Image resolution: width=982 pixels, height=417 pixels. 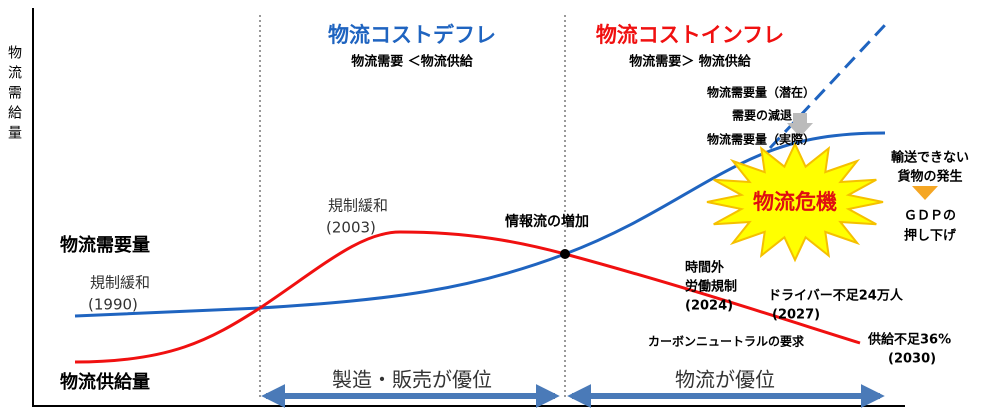 What do you see at coordinates (709, 306) in the screenshot?
I see `event: (2024)` at bounding box center [709, 306].